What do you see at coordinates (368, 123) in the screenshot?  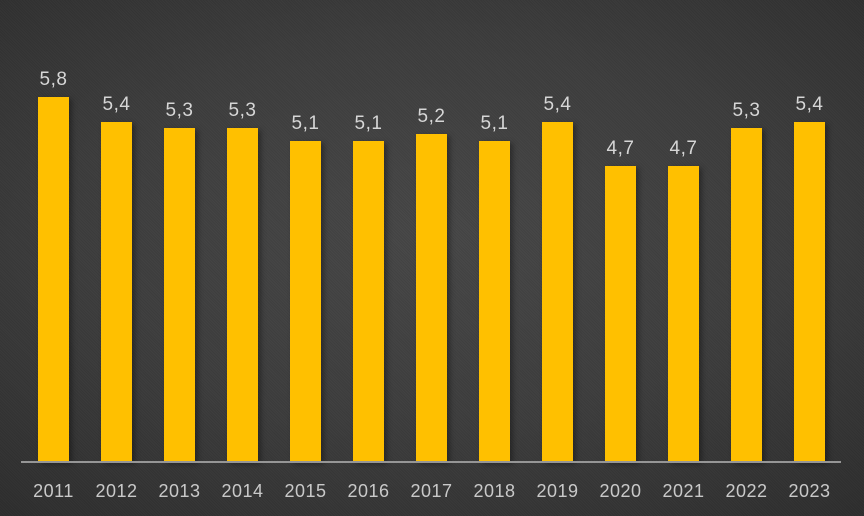 I see `value-label-2016: 5,1` at bounding box center [368, 123].